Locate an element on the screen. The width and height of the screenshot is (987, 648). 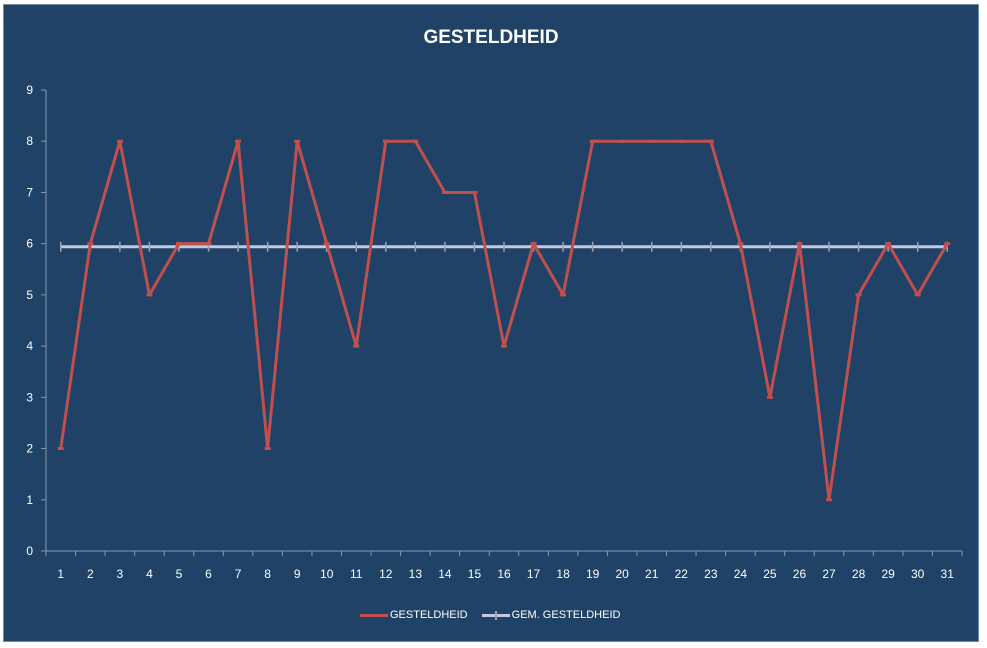
y-tick-label: 7 is located at coordinates (29, 192).